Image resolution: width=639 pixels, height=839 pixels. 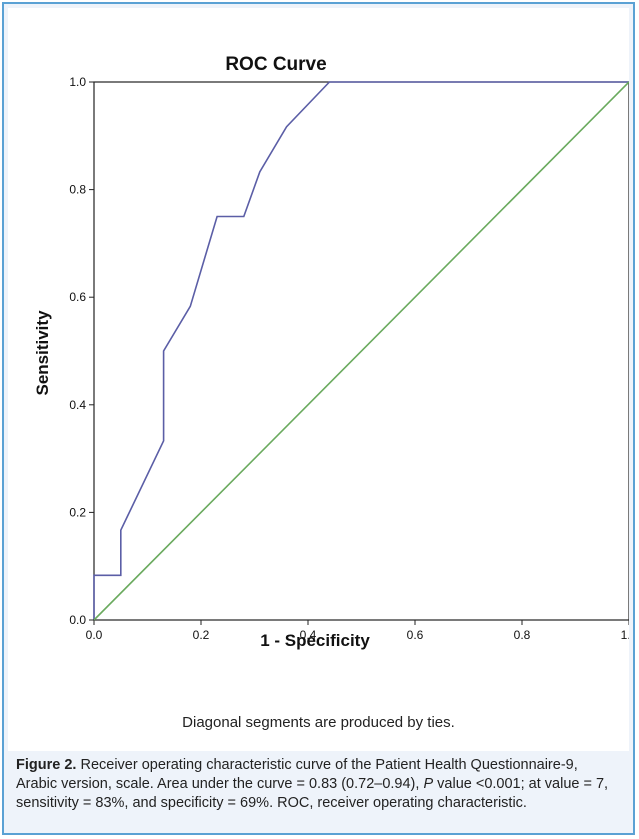 I want to click on y-axis-title: Sensitivity, so click(x=42, y=353).